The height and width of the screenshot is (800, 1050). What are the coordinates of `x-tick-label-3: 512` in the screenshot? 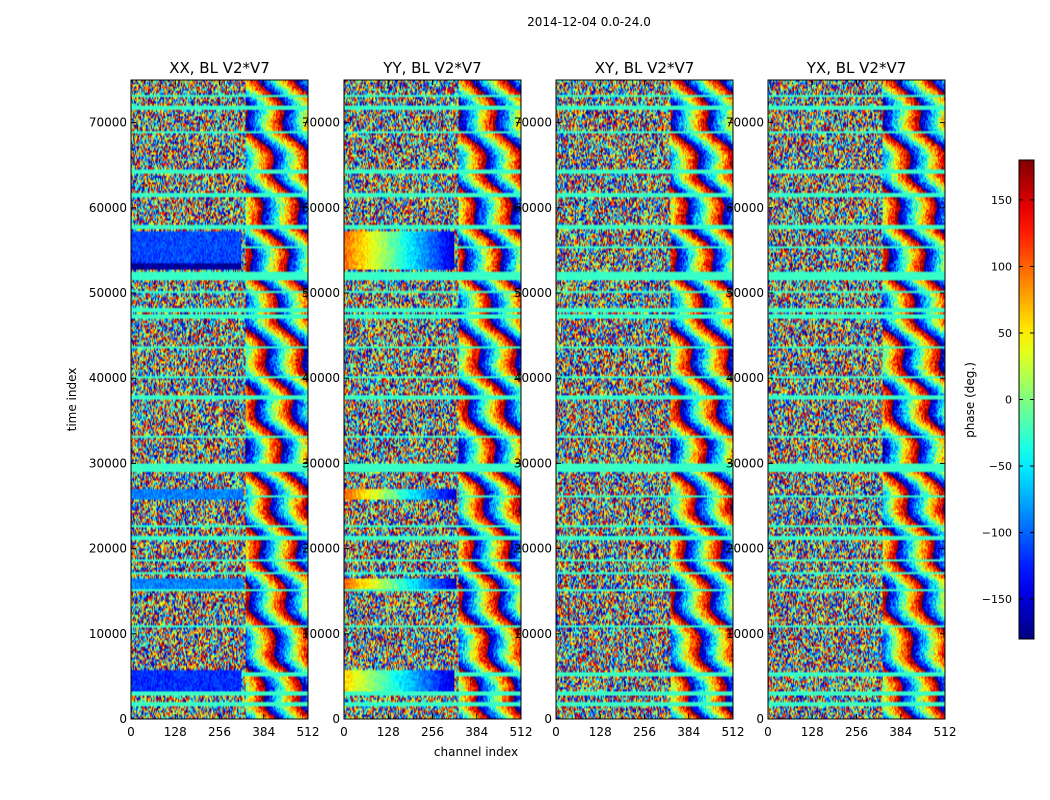 It's located at (945, 732).